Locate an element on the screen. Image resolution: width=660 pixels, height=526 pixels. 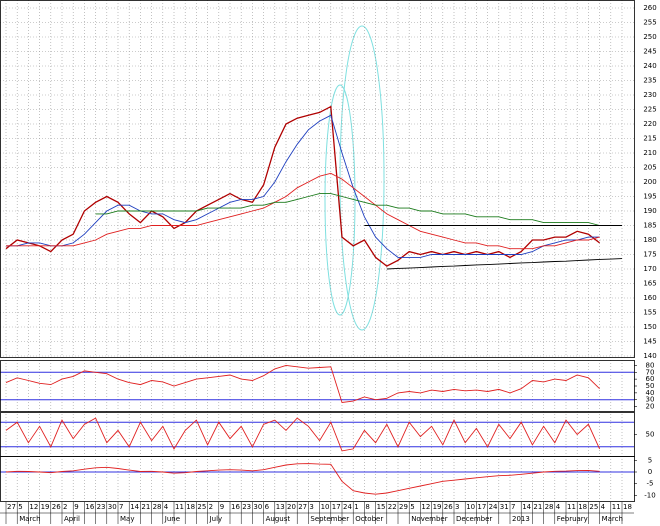
y-tick-label: 235 is located at coordinates (649, 81).